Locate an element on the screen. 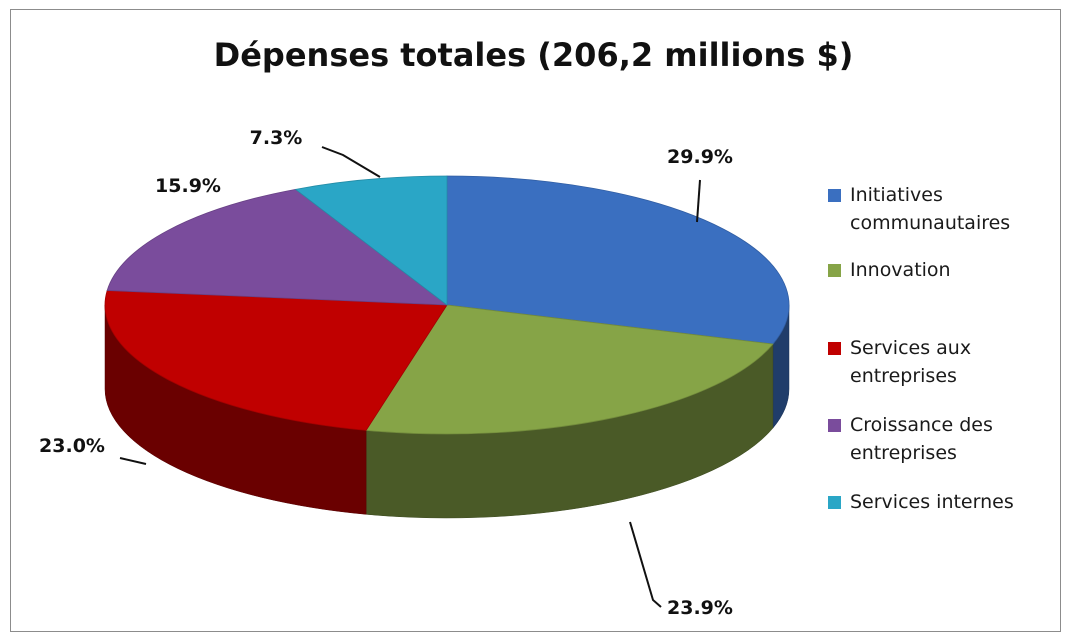 The height and width of the screenshot is (638, 1067). legend-label-line: Services internes is located at coordinates (932, 502).